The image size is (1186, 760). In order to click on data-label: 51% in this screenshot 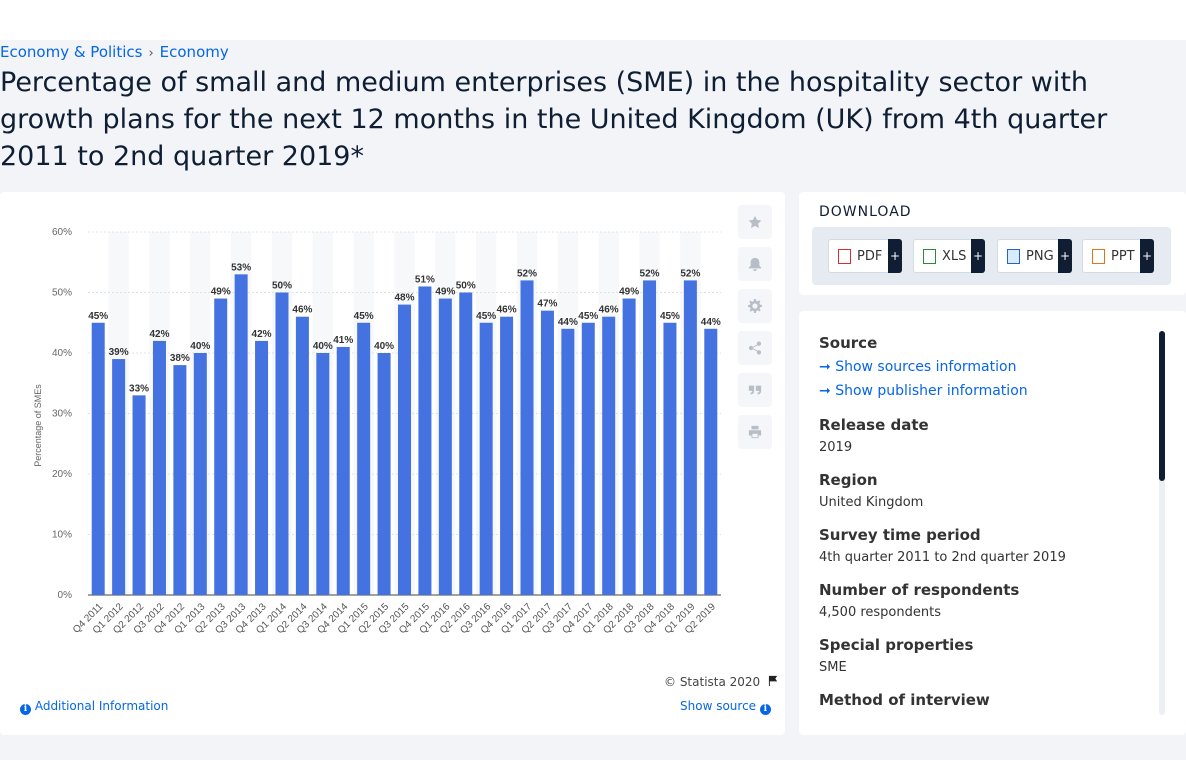, I will do `click(425, 279)`.